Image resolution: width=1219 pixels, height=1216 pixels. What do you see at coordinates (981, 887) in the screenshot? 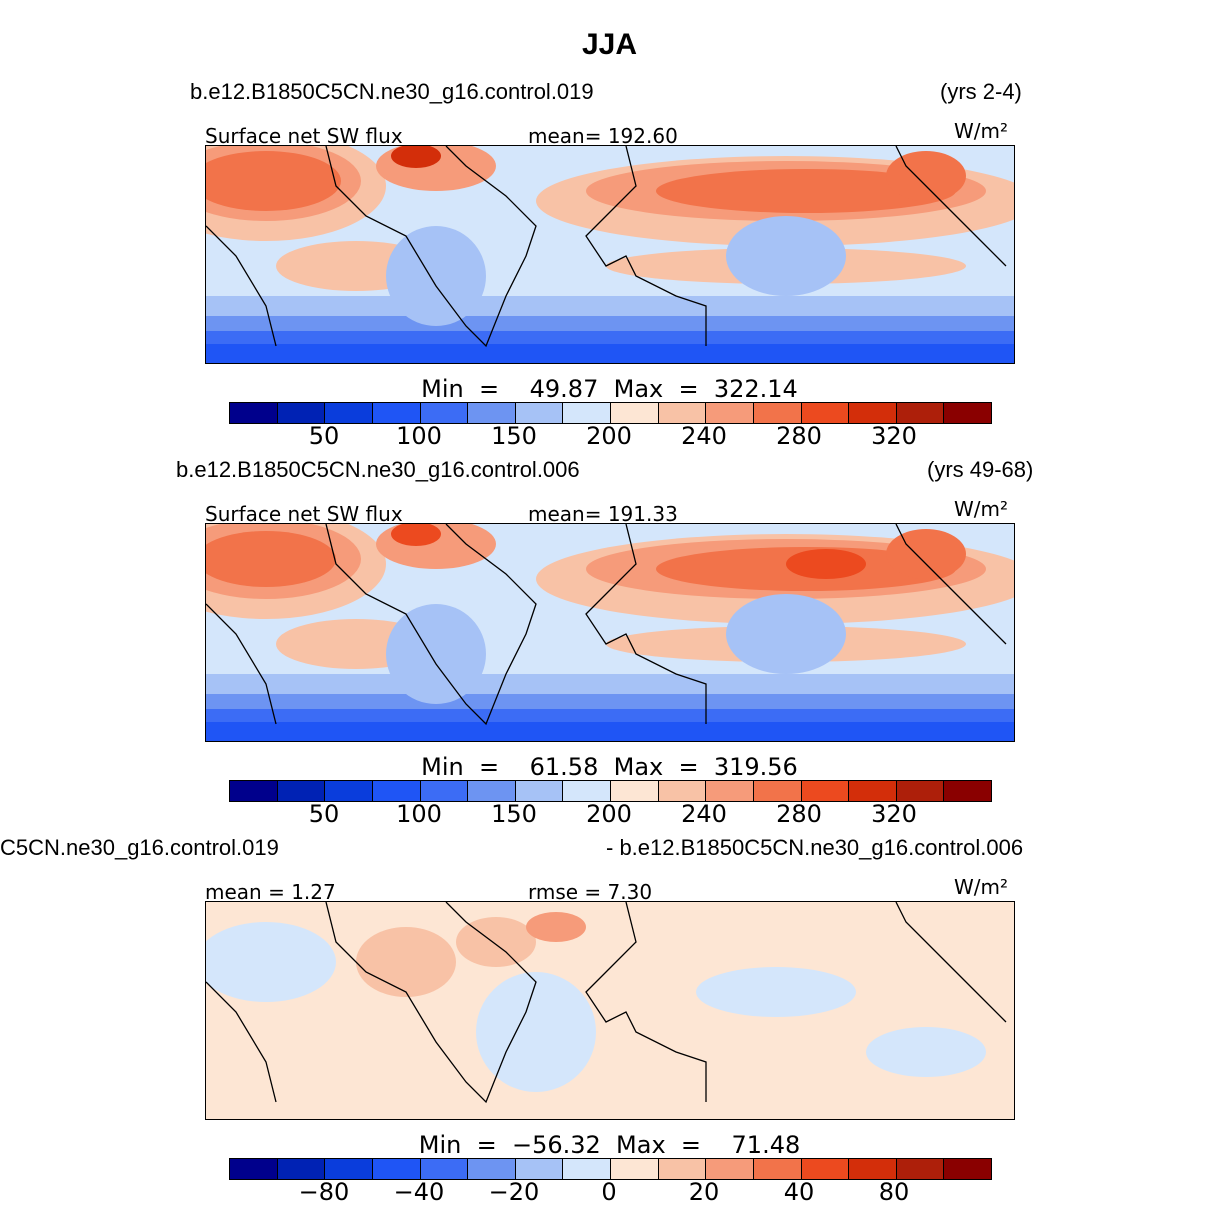
I see `panel3-units: W/m²` at bounding box center [981, 887].